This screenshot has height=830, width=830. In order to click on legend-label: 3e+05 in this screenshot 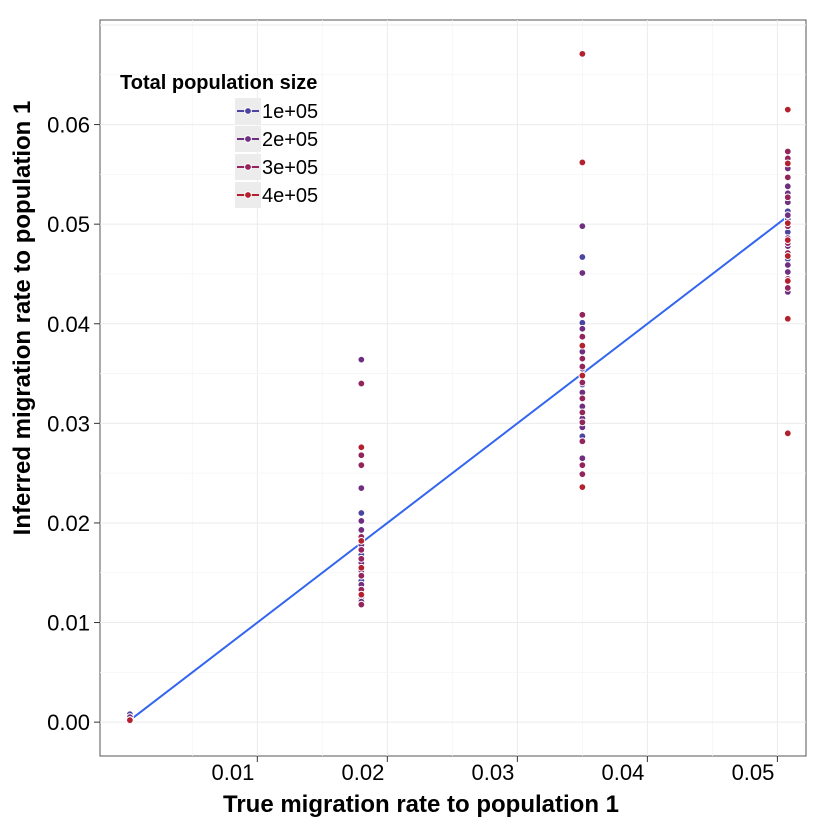, I will do `click(290, 168)`.